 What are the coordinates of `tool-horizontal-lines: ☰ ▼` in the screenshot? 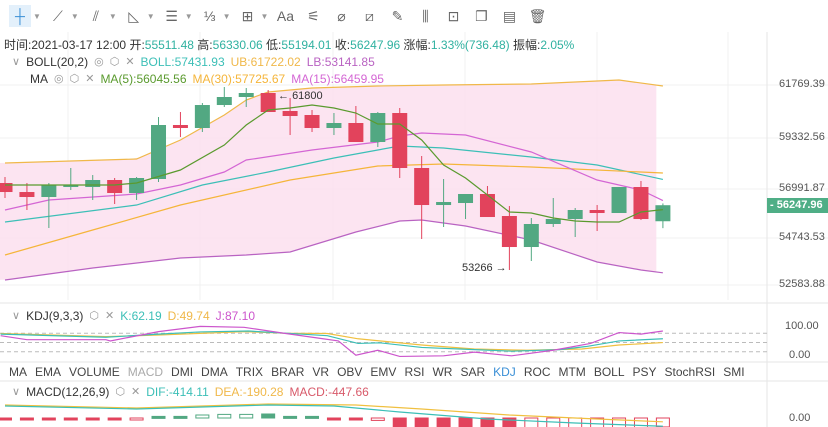 It's located at (177, 16).